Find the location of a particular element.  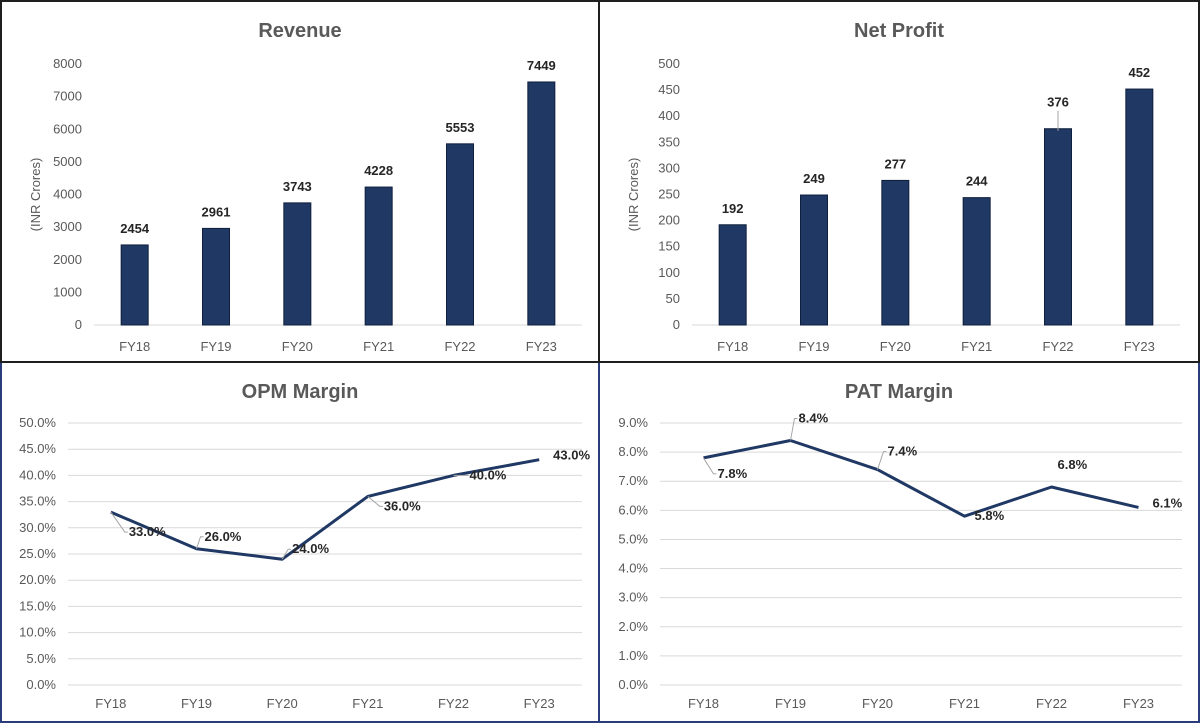

y-tick-label: 300 is located at coordinates (669, 167).